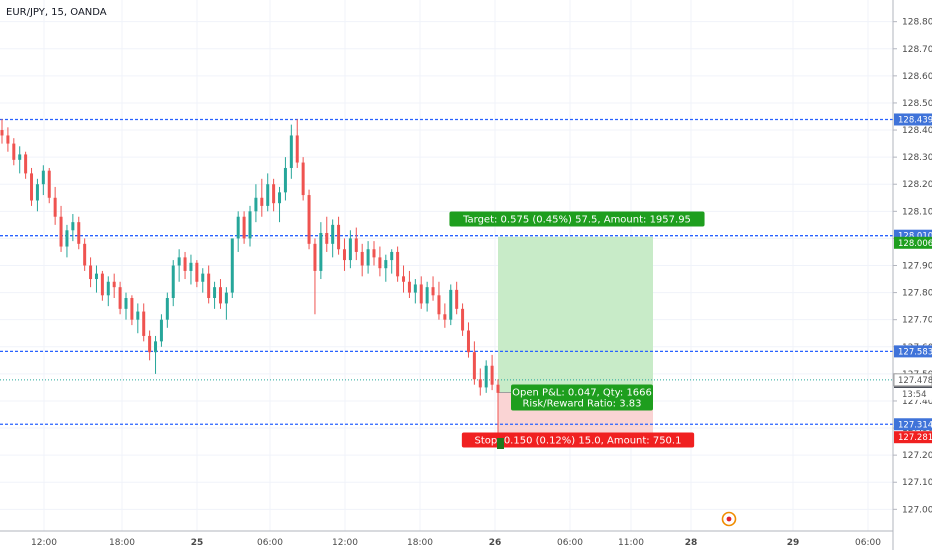  I want to click on y-tick-label: 127.900, so click(917, 267).